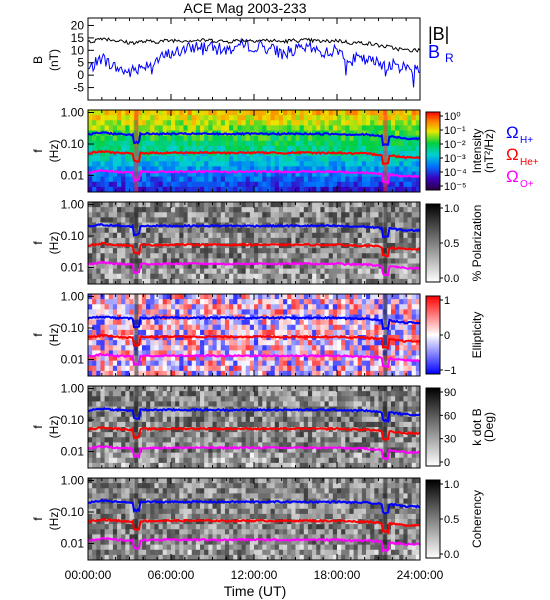  Describe the element at coordinates (451, 244) in the screenshot. I see `colorbar-tick-label: 0.5` at that location.